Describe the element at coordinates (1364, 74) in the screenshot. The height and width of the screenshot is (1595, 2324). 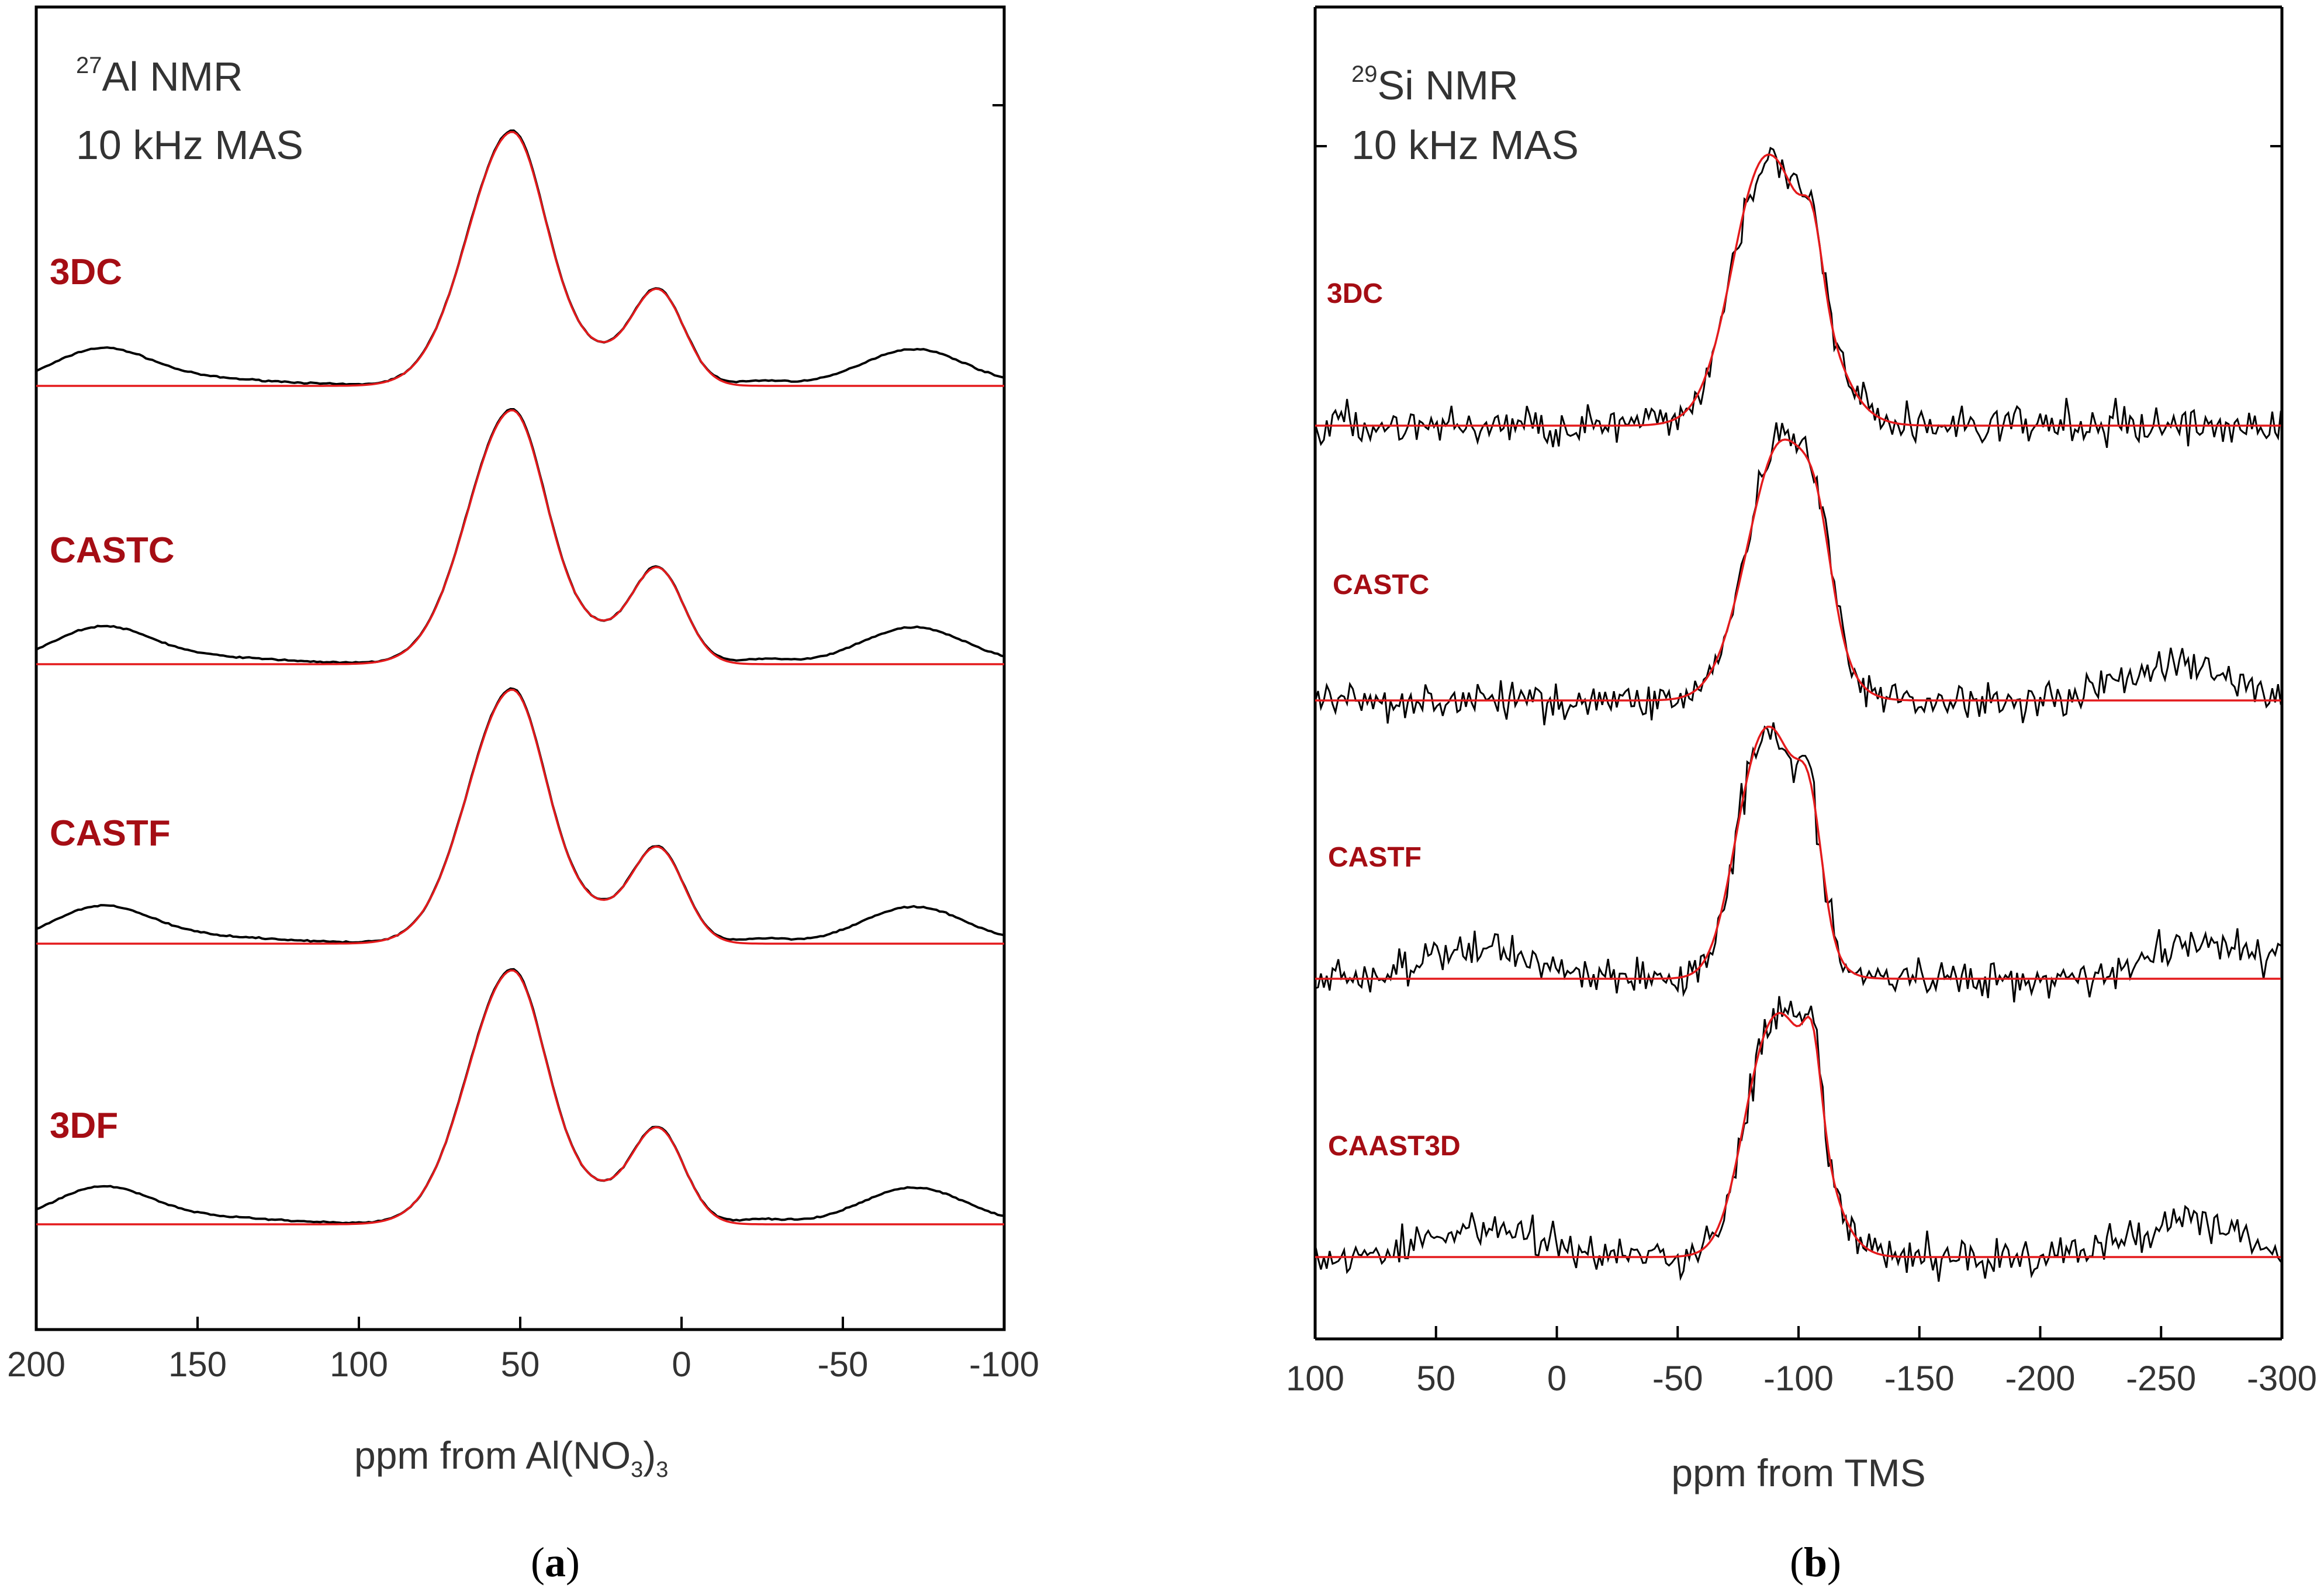
I see `panel-b-title-sup: 29` at that location.